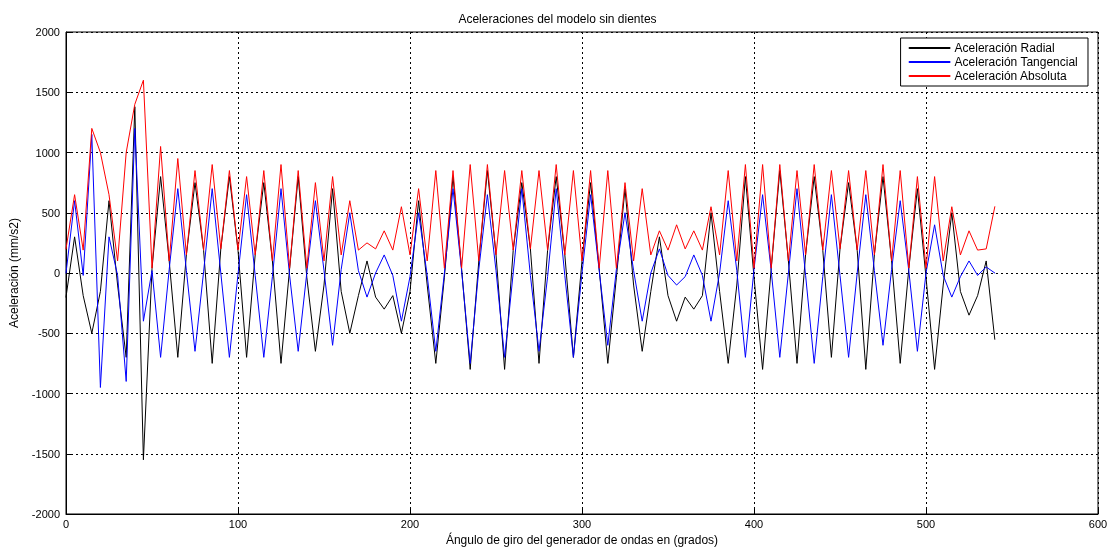 This screenshot has height=551, width=1115. What do you see at coordinates (47, 152) in the screenshot?
I see `y-tick-label: 1000` at bounding box center [47, 152].